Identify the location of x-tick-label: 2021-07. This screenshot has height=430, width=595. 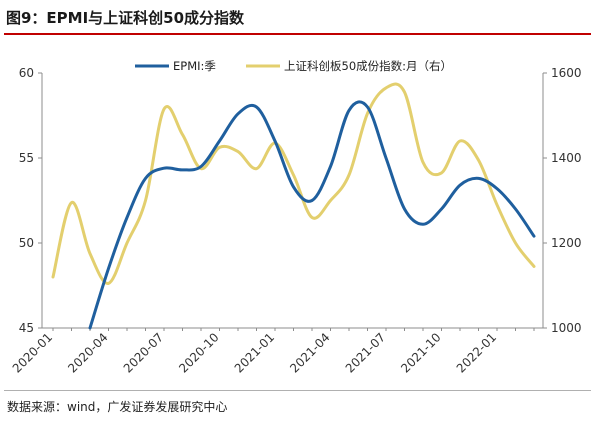
(365, 352).